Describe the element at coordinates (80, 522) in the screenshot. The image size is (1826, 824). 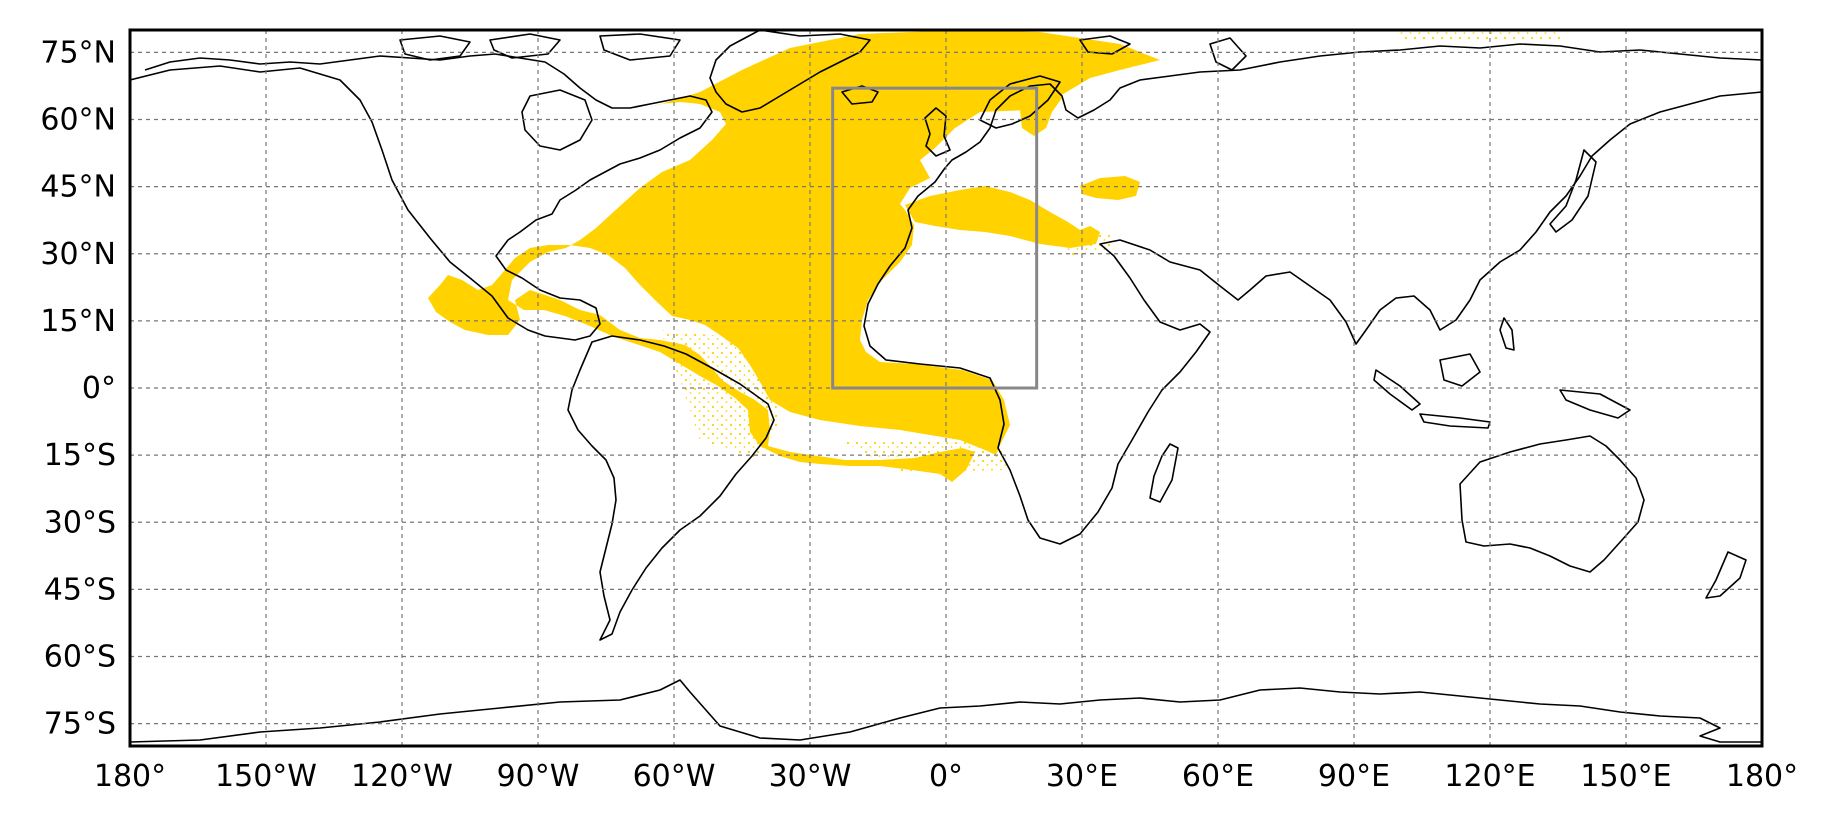
I see `latitude-tick-label: 30°S` at that location.